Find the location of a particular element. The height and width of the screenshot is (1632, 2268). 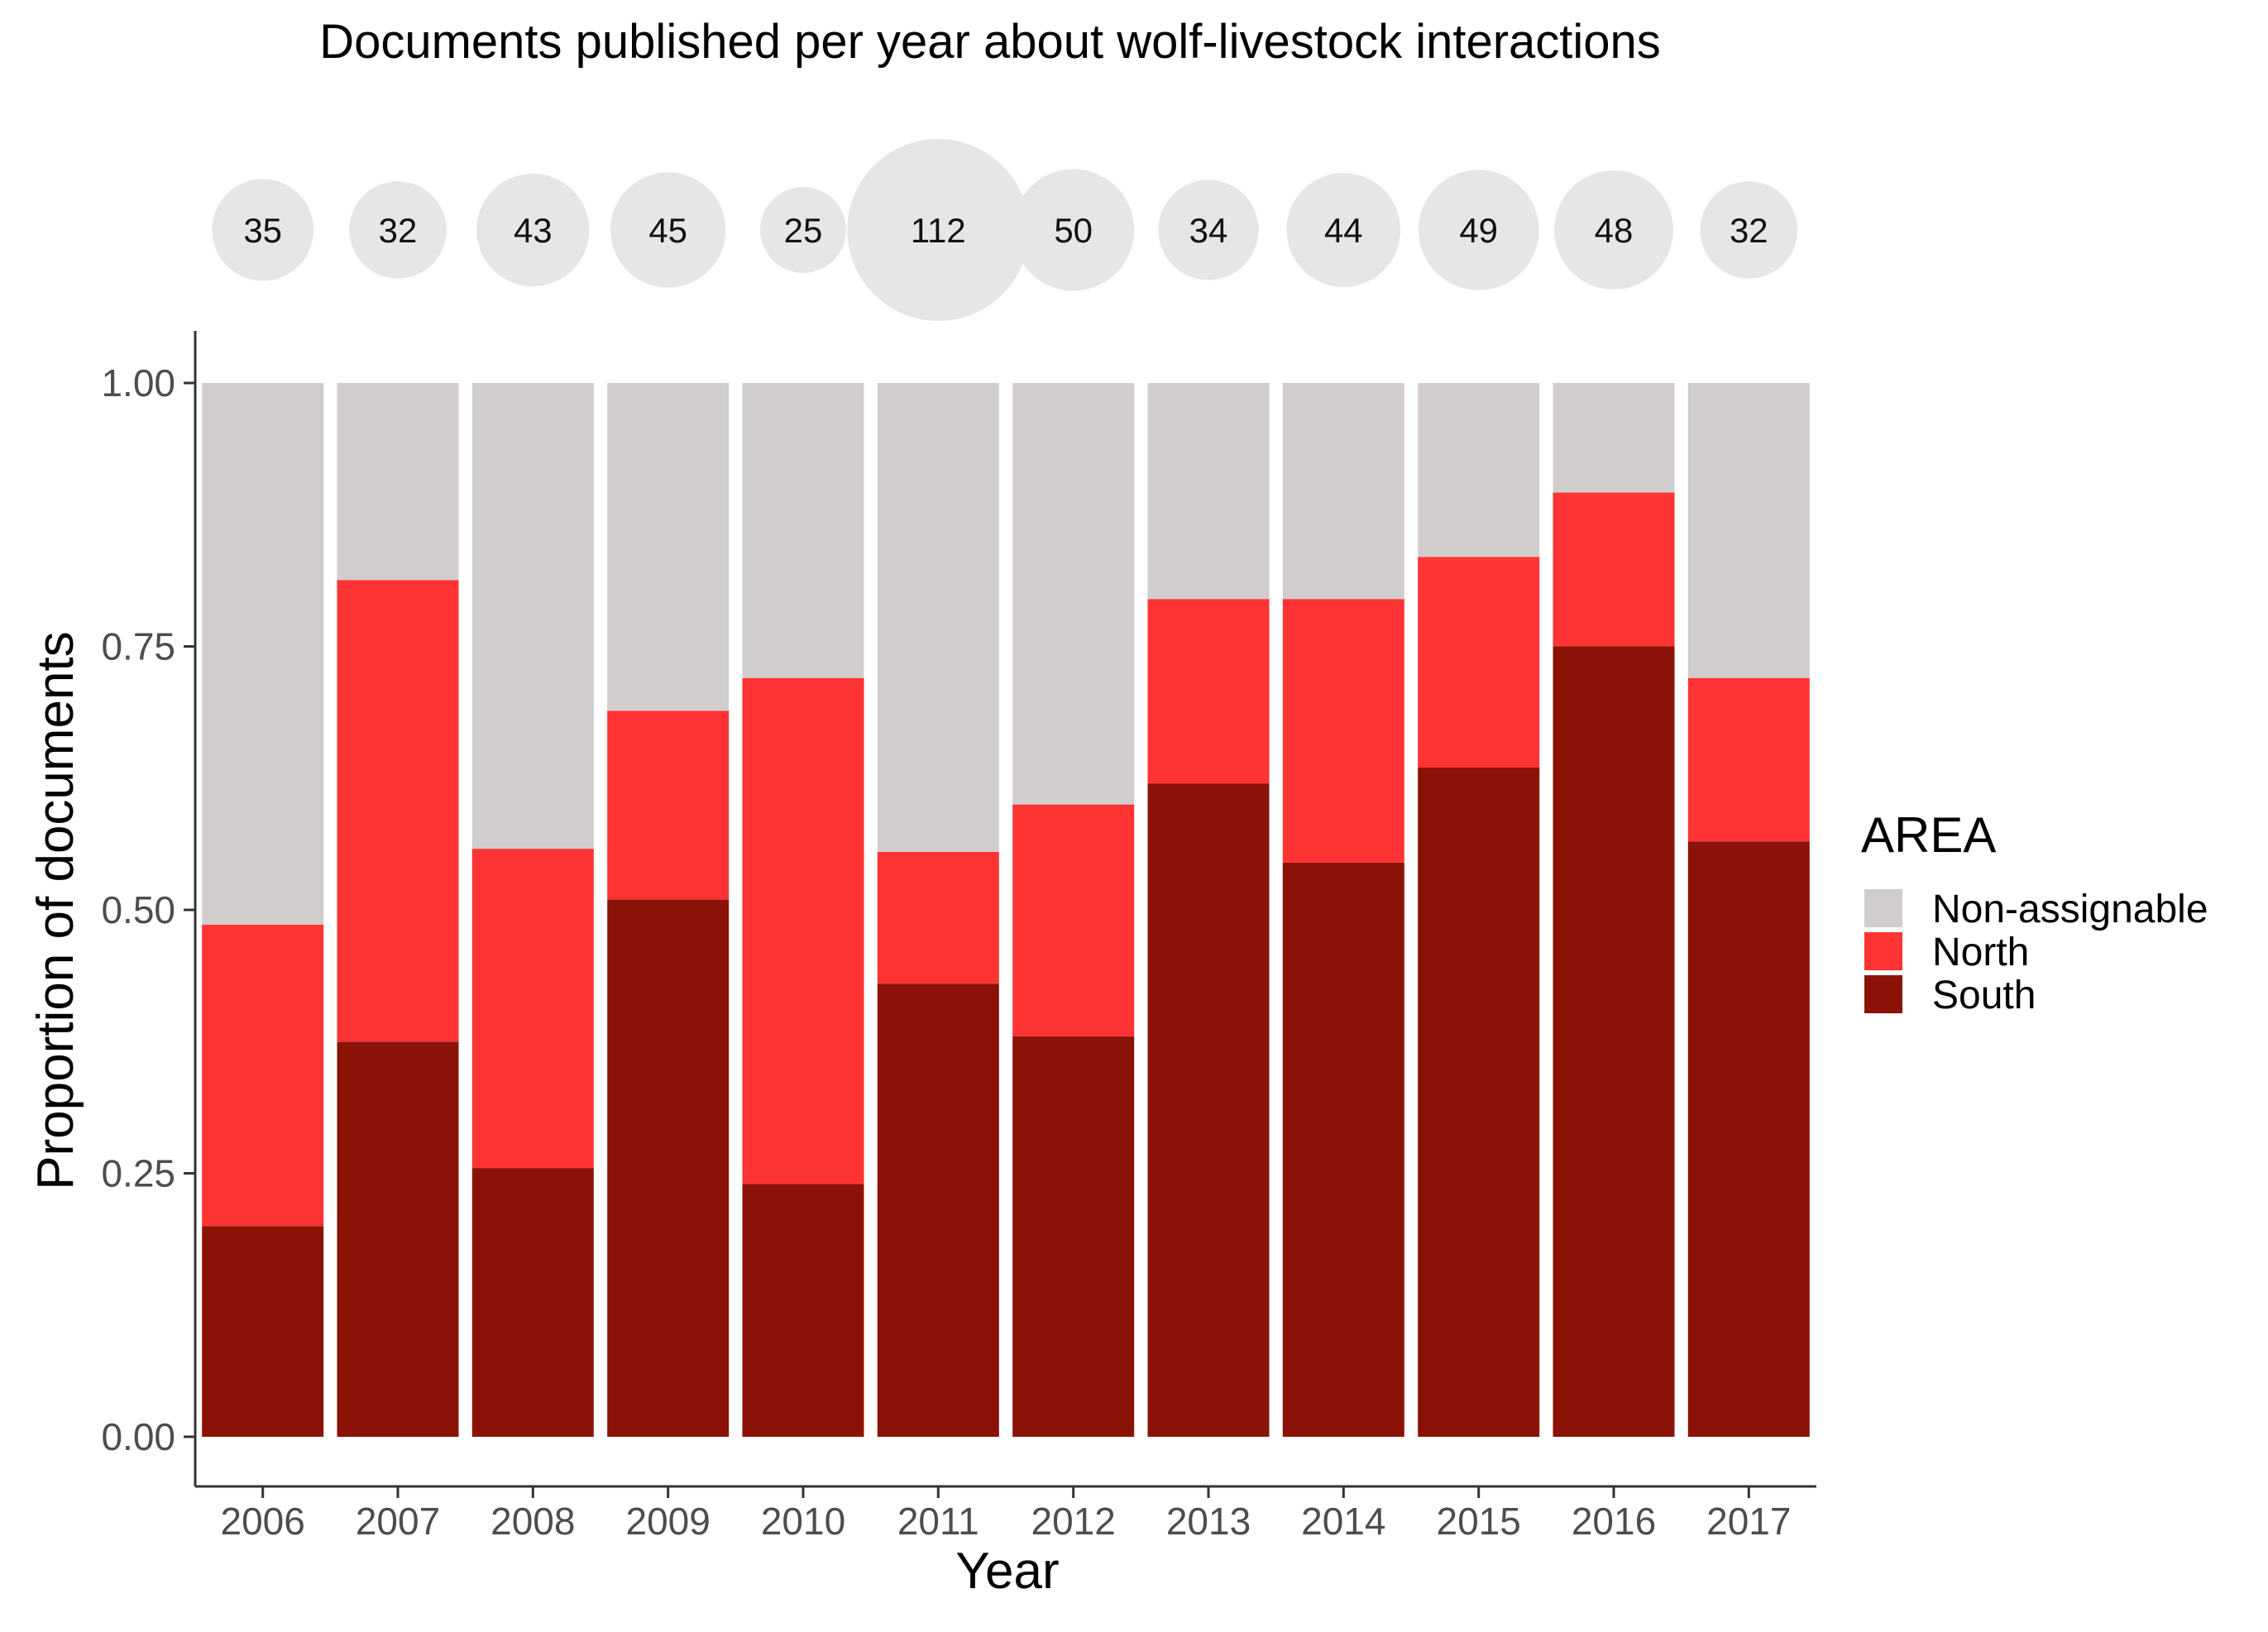

legend-swatch-north is located at coordinates (1883, 951).